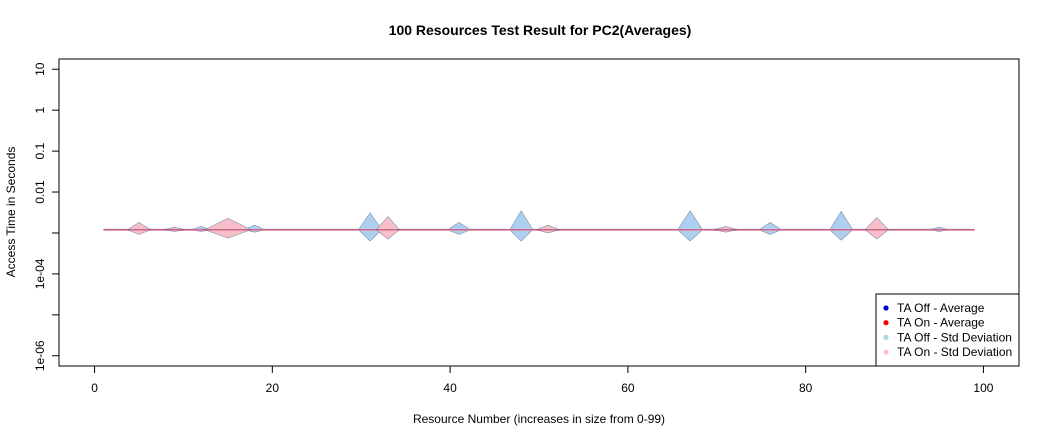 This screenshot has width=1049, height=443. I want to click on y-tick-label: 1e-06, so click(40, 355).